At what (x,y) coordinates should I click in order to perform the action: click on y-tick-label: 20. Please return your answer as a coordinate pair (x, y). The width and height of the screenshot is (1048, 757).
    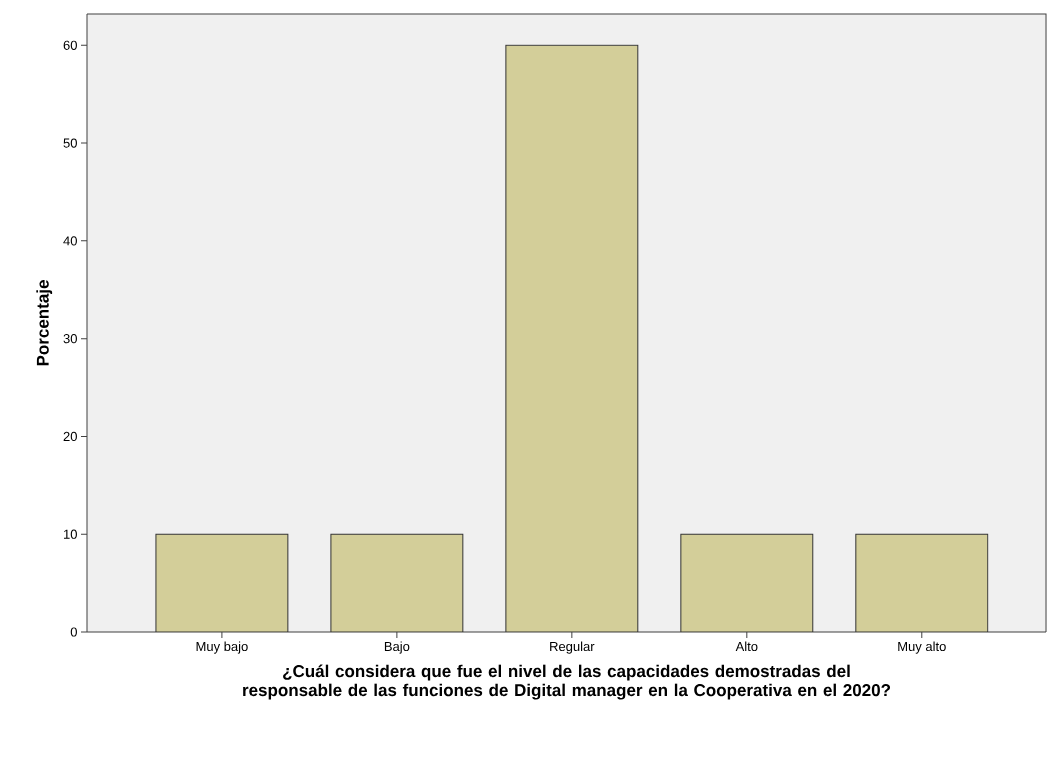
    Looking at the image, I should click on (70, 436).